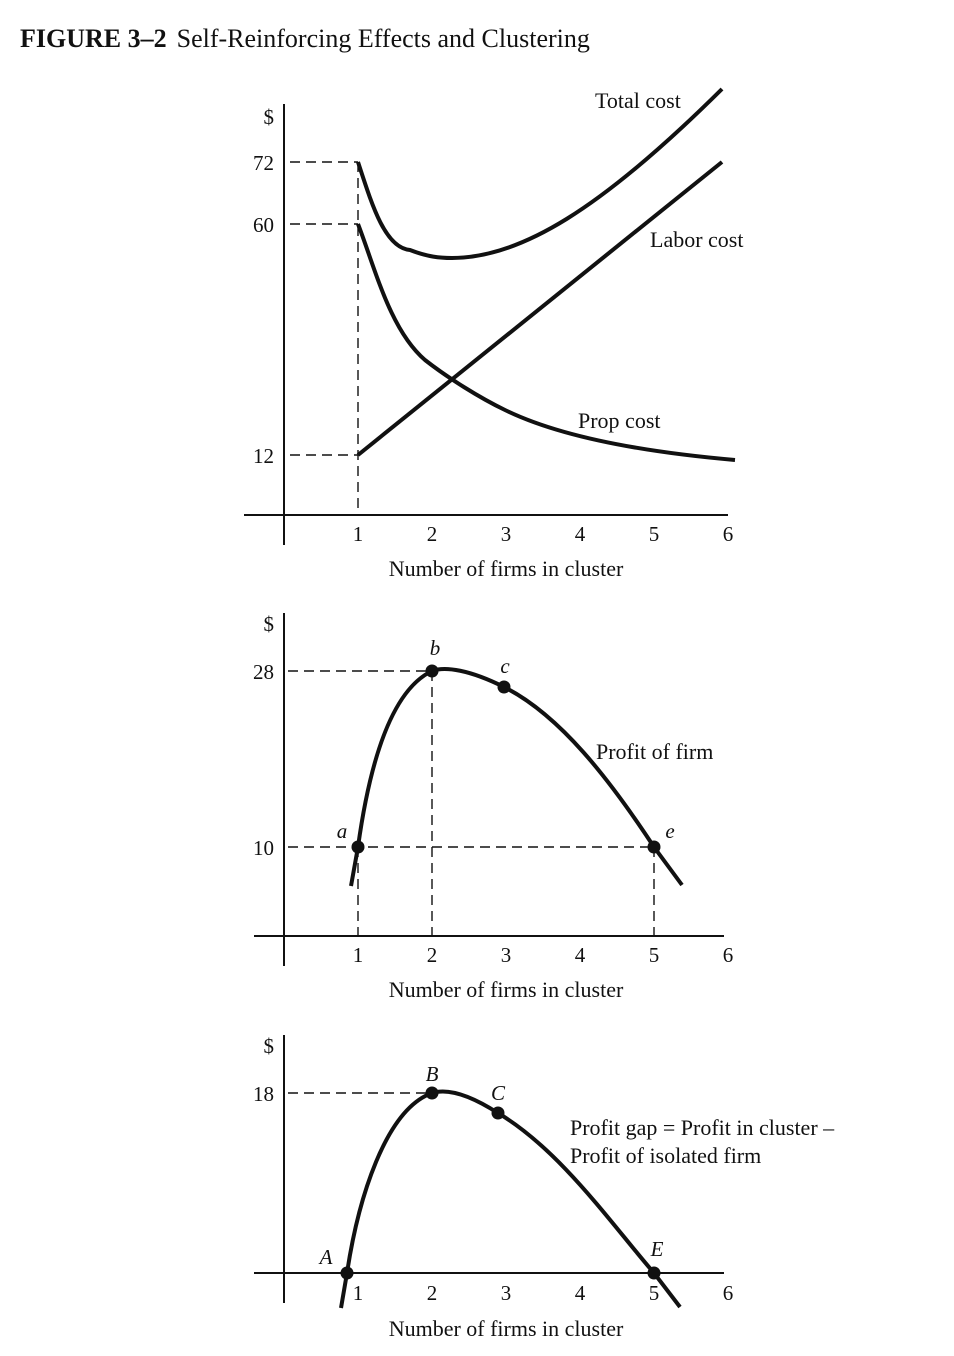 The width and height of the screenshot is (954, 1356). What do you see at coordinates (263, 163) in the screenshot?
I see `y-tick: 72` at bounding box center [263, 163].